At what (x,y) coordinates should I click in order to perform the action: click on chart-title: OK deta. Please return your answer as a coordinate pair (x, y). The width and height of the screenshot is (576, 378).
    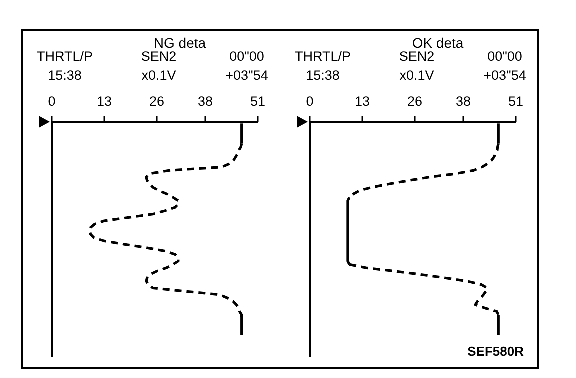
    Looking at the image, I should click on (438, 43).